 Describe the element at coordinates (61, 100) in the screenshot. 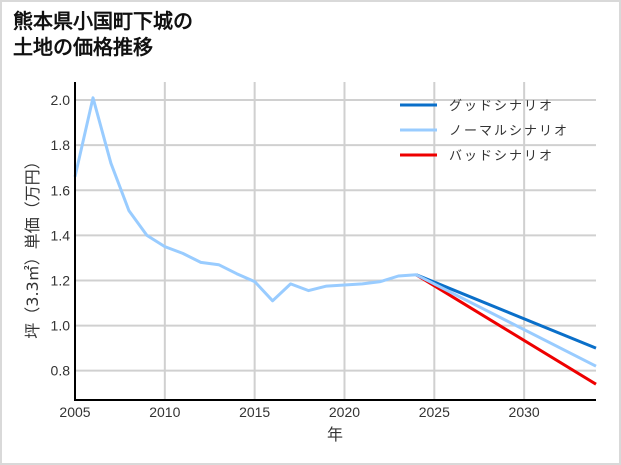

I see `y-tick-label: 2.0` at that location.